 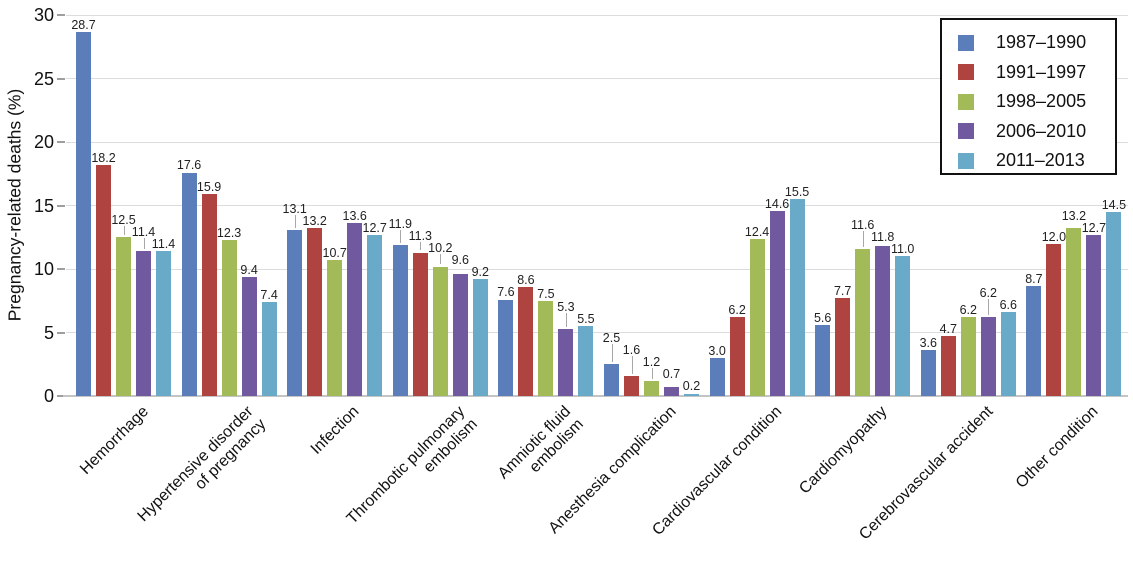 What do you see at coordinates (229, 232) in the screenshot?
I see `value-label: 12.3` at bounding box center [229, 232].